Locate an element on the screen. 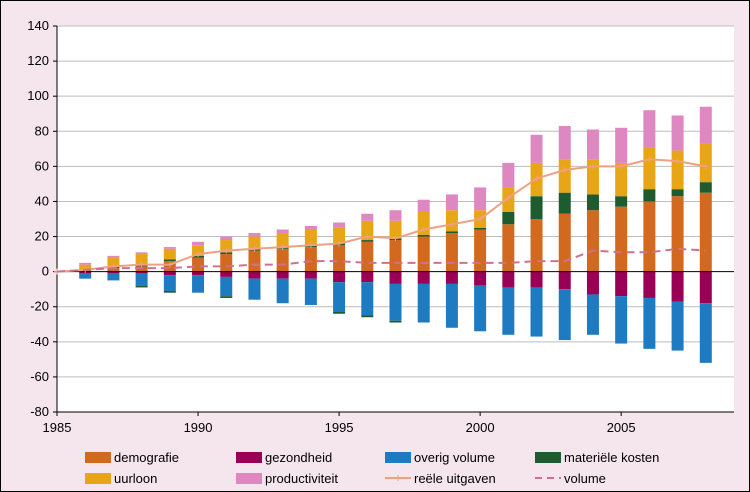 The image size is (750, 492). legend-item: gezondheid is located at coordinates (284, 457).